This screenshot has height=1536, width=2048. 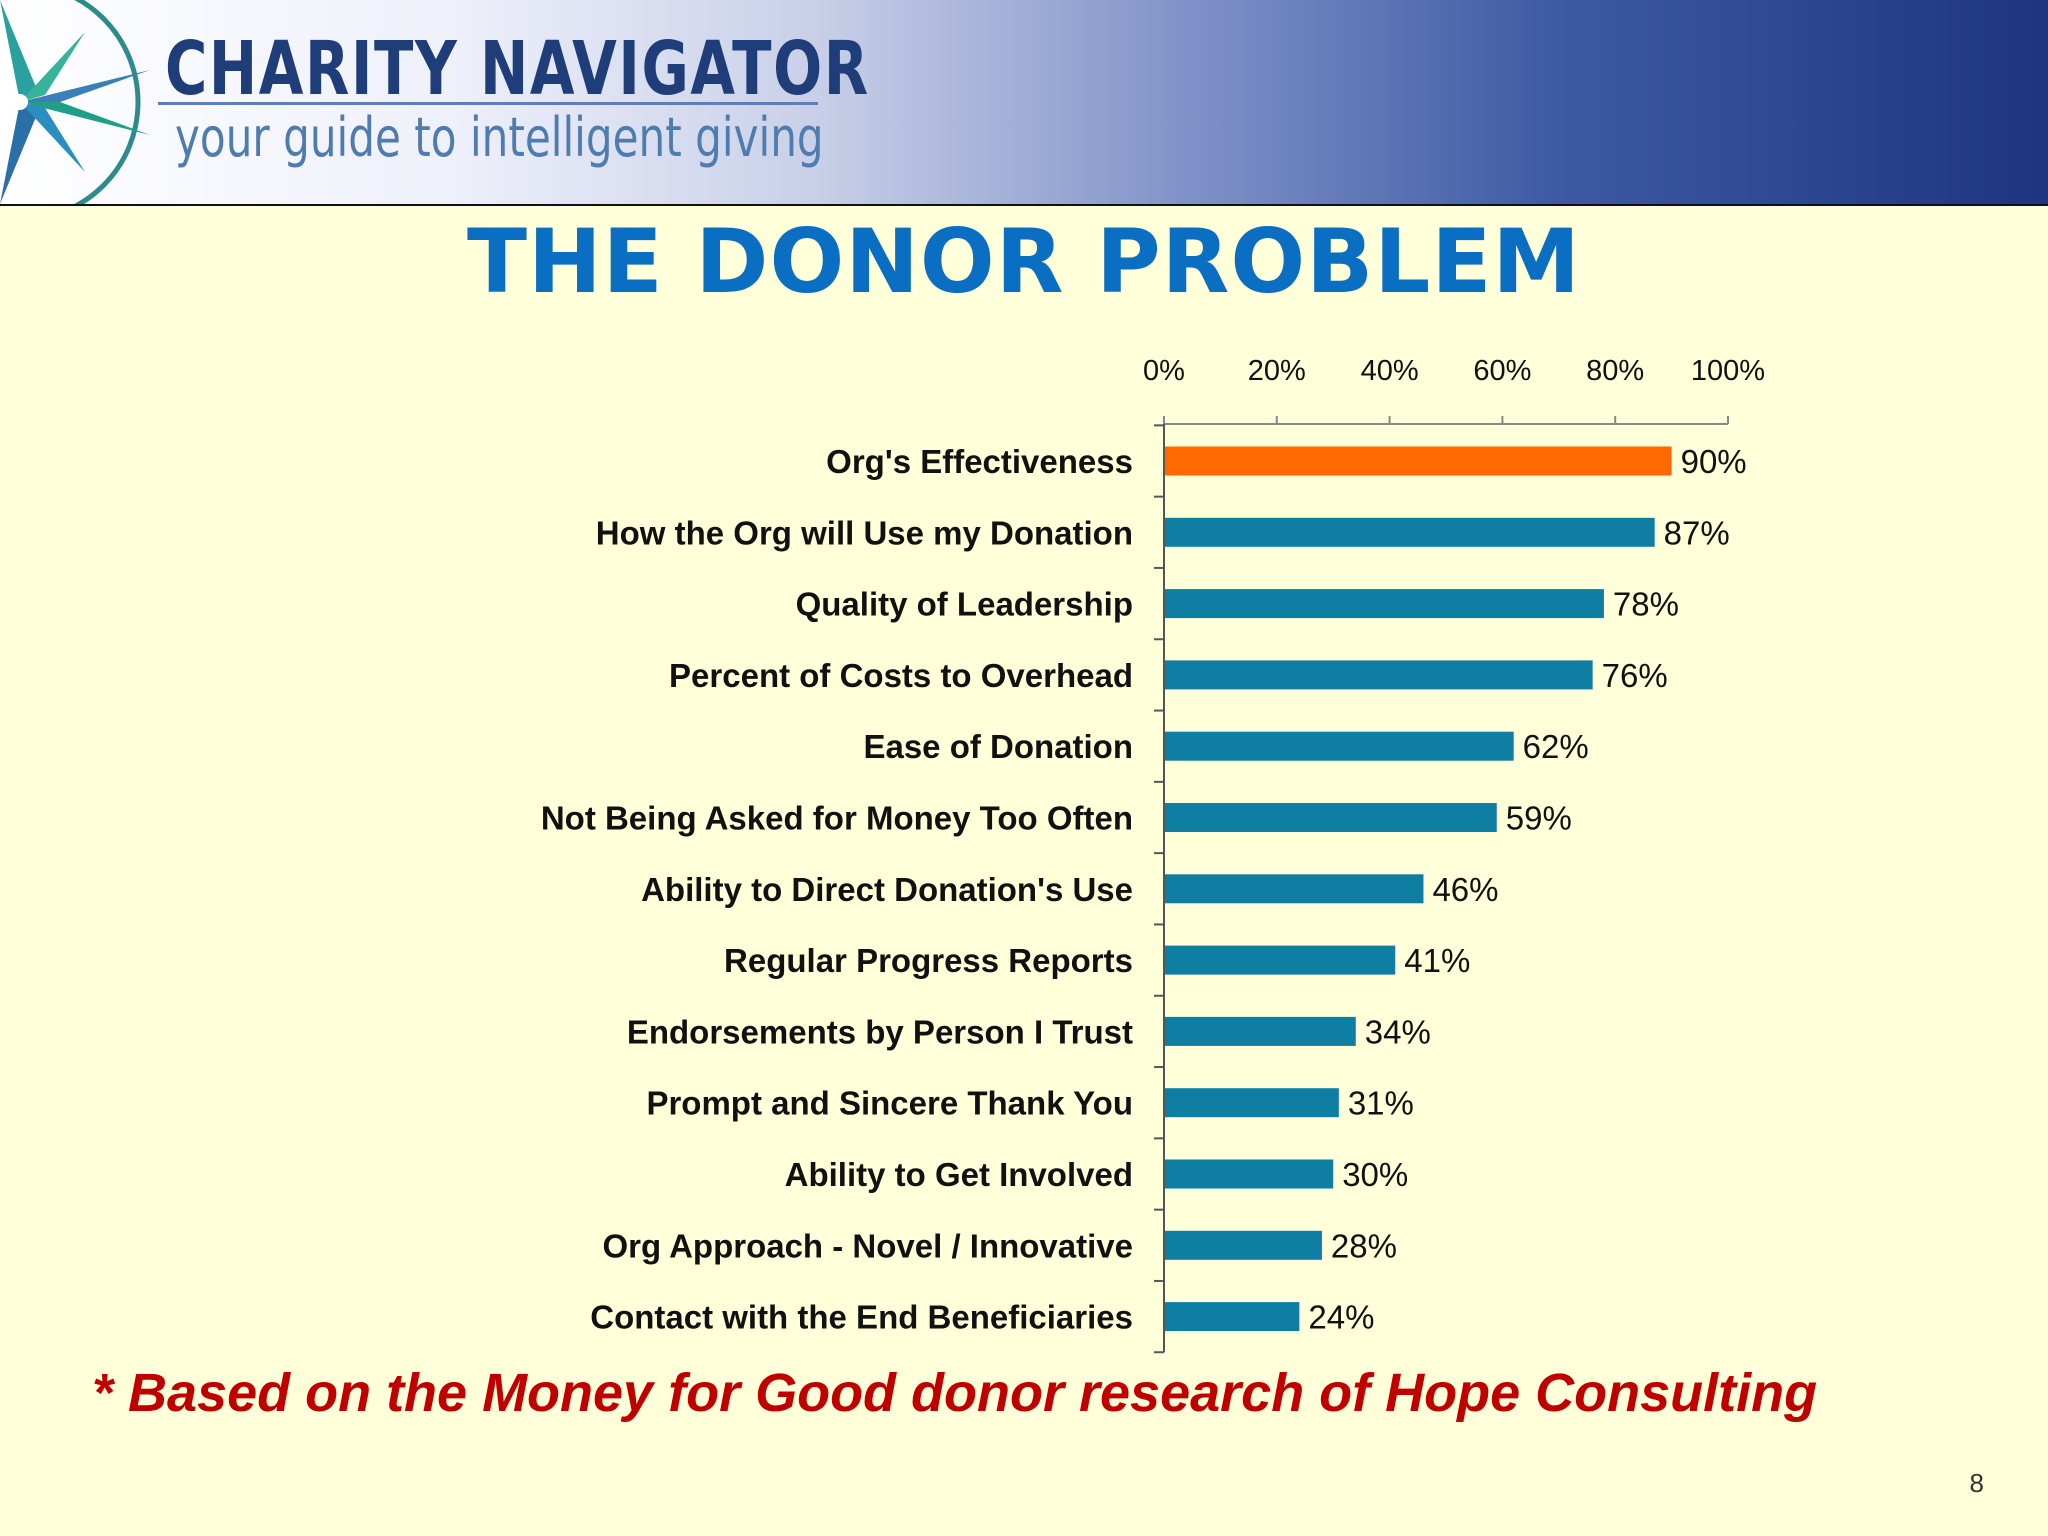 What do you see at coordinates (1728, 371) in the screenshot?
I see `x-tick-label: 100%` at bounding box center [1728, 371].